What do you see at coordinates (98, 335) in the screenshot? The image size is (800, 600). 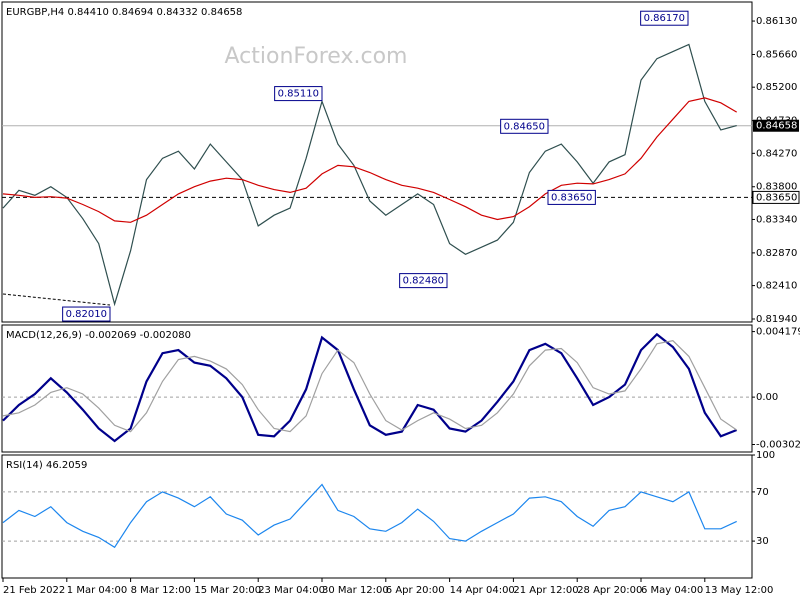 I see `panel-title: MACD(12,26,9) -0.002069 -0.002080` at bounding box center [98, 335].